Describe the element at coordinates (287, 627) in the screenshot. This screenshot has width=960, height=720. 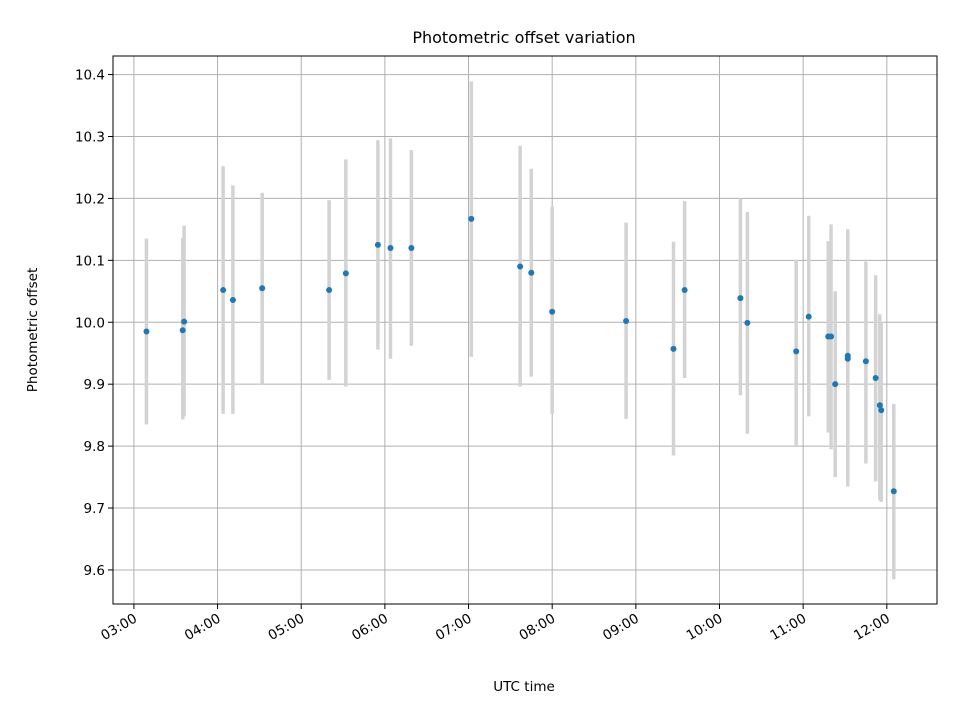
I see `x-tick-label: 05:00` at that location.